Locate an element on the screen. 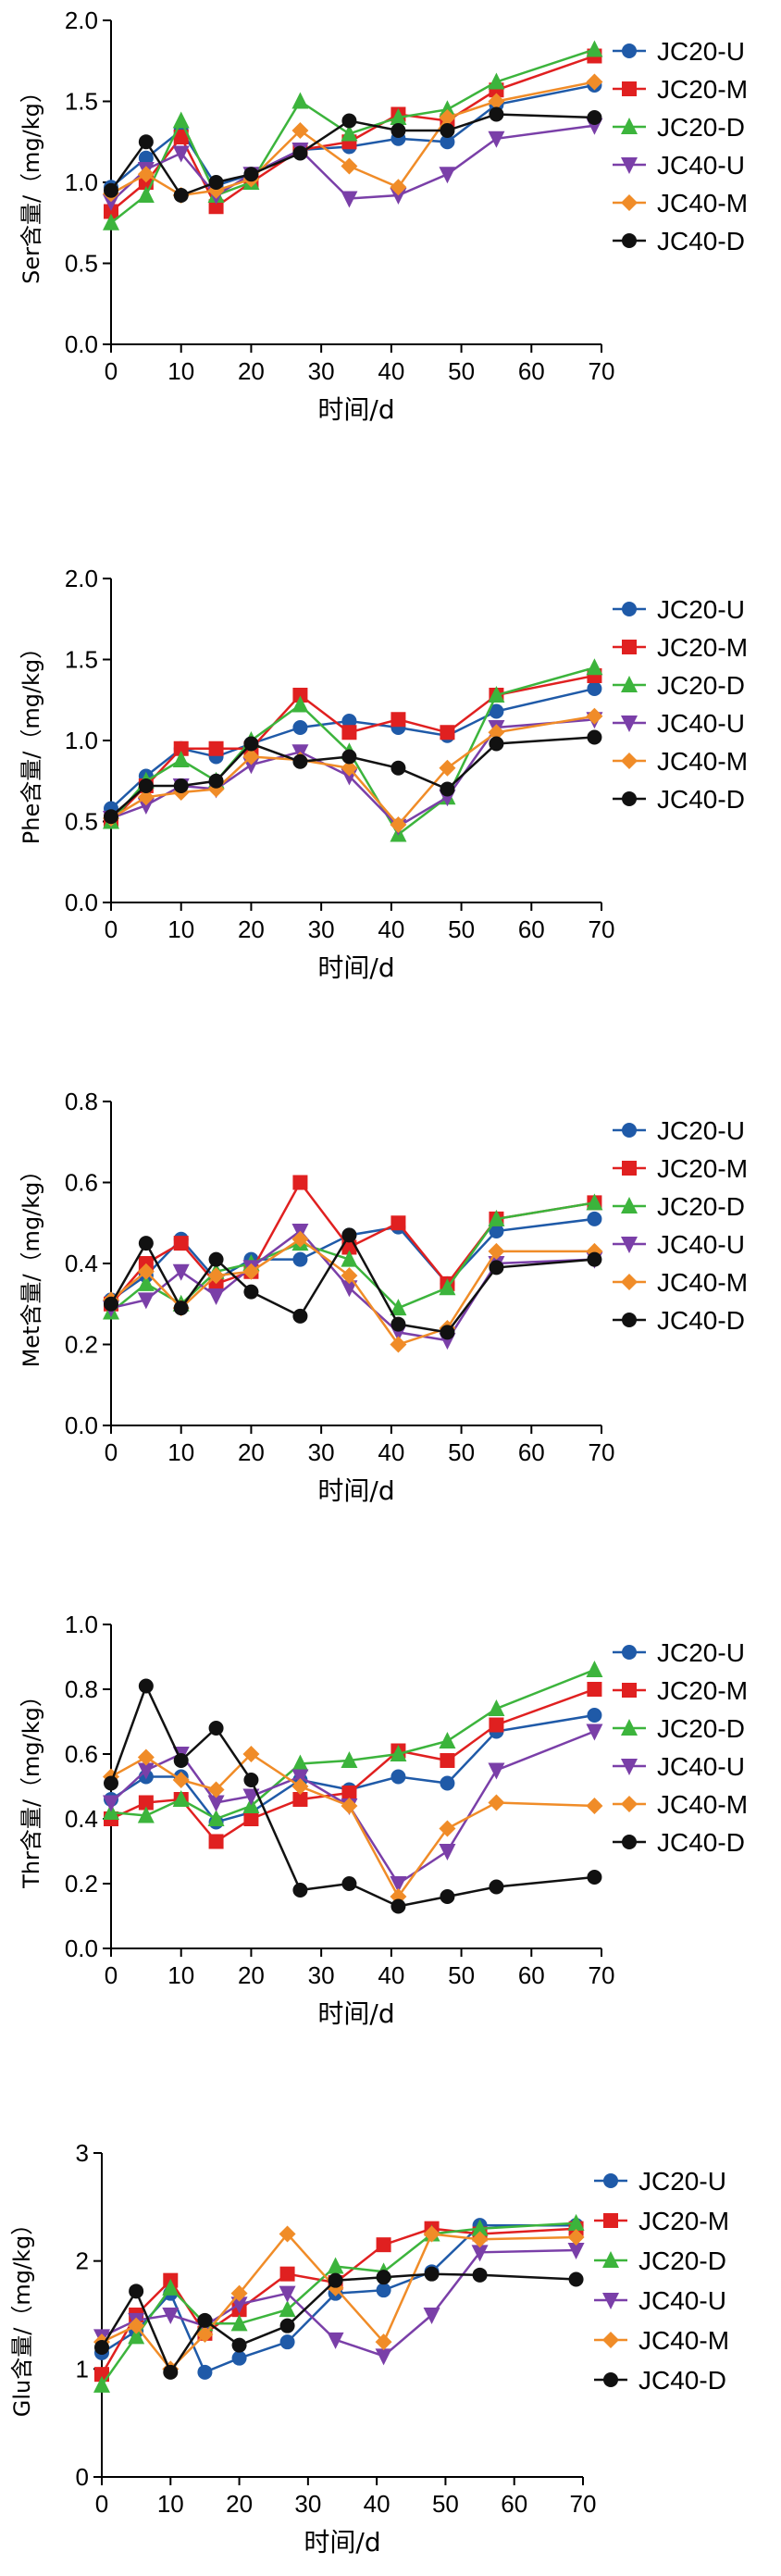  y-axis-label: Ser含量/（mg/kg） is located at coordinates (31, 182).